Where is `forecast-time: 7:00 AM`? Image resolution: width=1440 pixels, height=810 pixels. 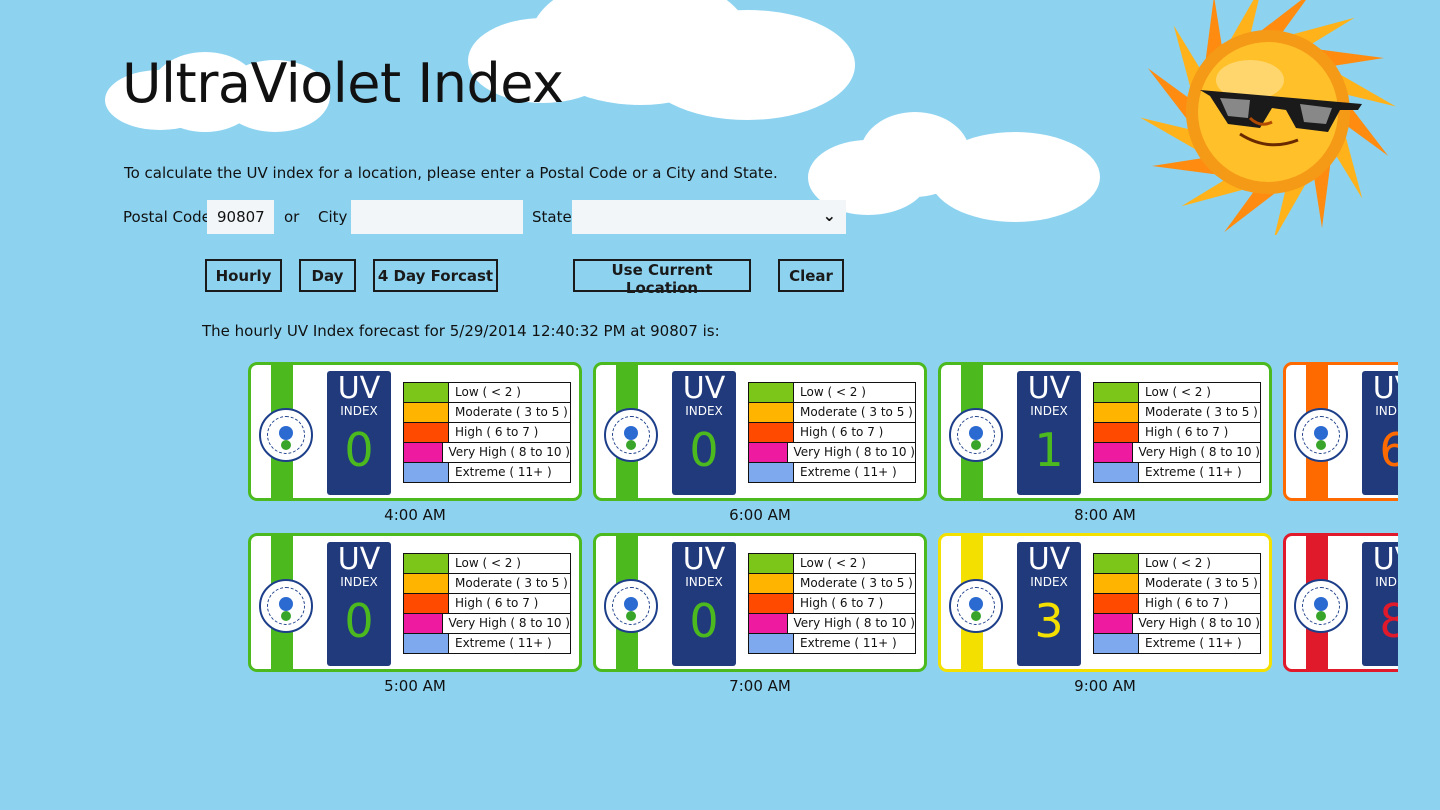 forecast-time: 7:00 AM is located at coordinates (760, 686).